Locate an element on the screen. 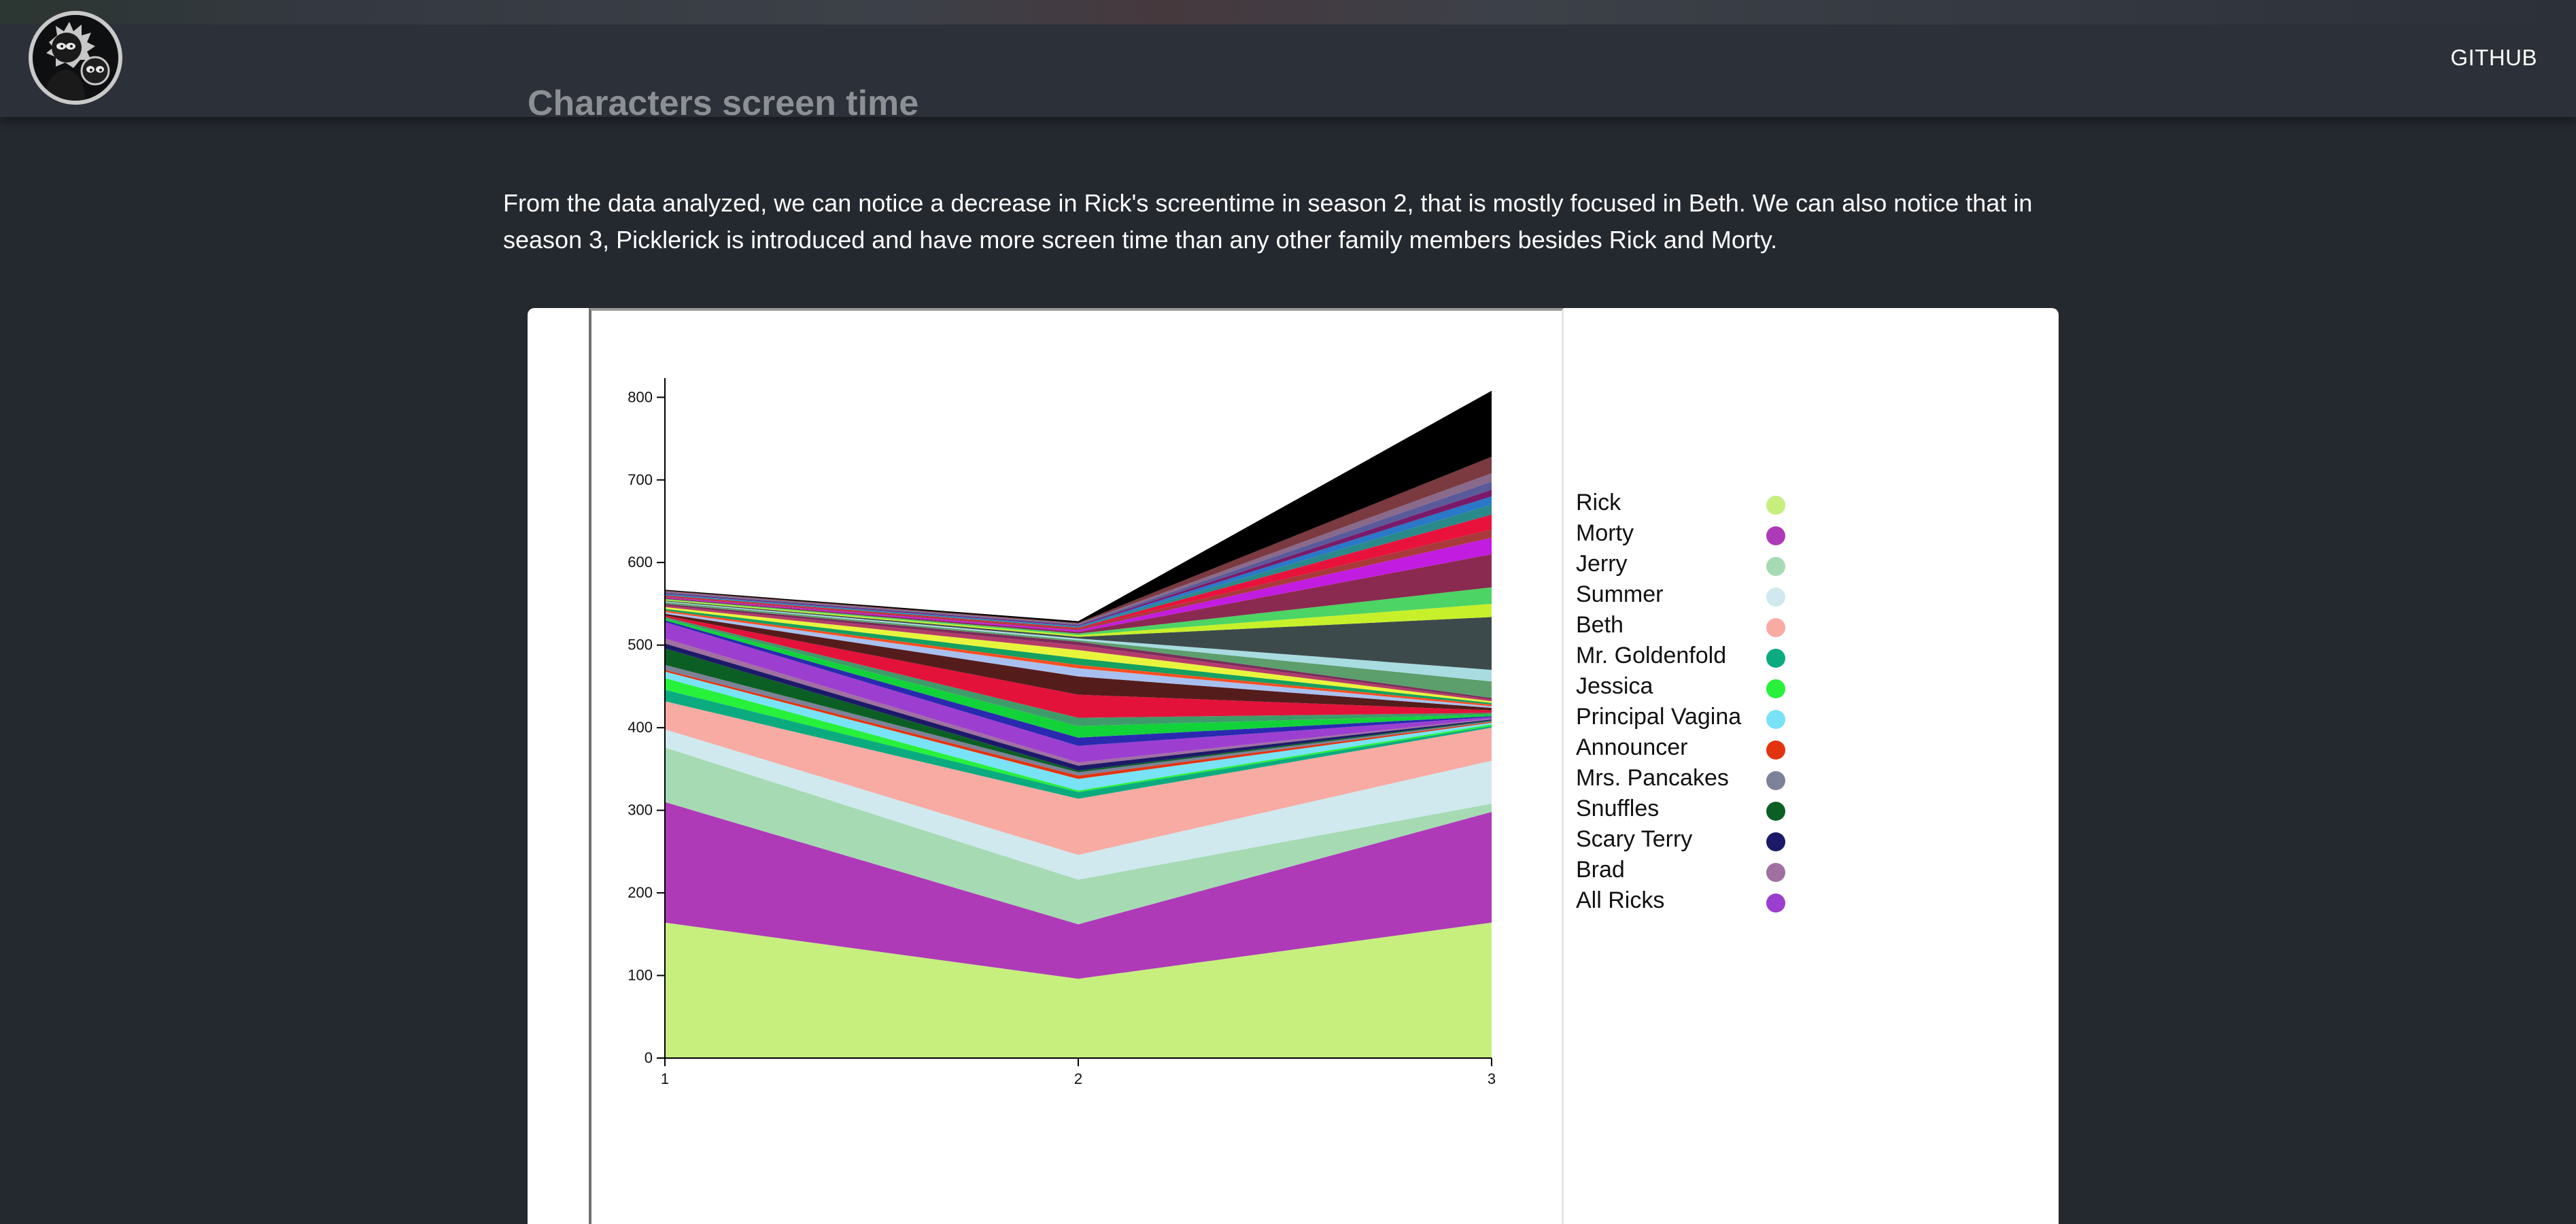  legend-item: Rick is located at coordinates (1691, 504).